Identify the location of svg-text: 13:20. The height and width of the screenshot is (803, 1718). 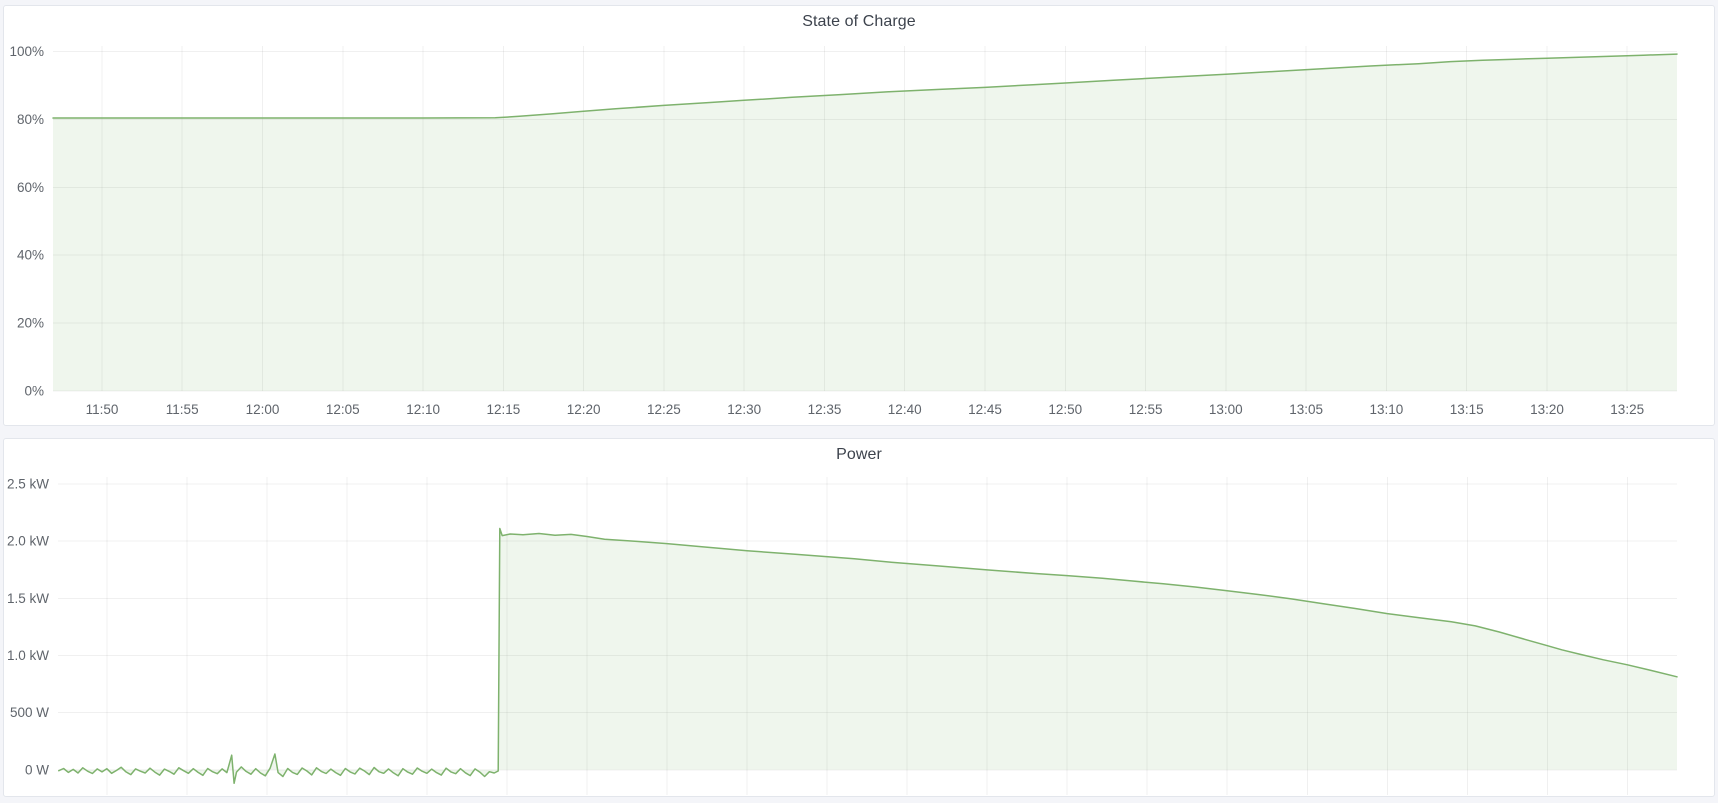
(1547, 409).